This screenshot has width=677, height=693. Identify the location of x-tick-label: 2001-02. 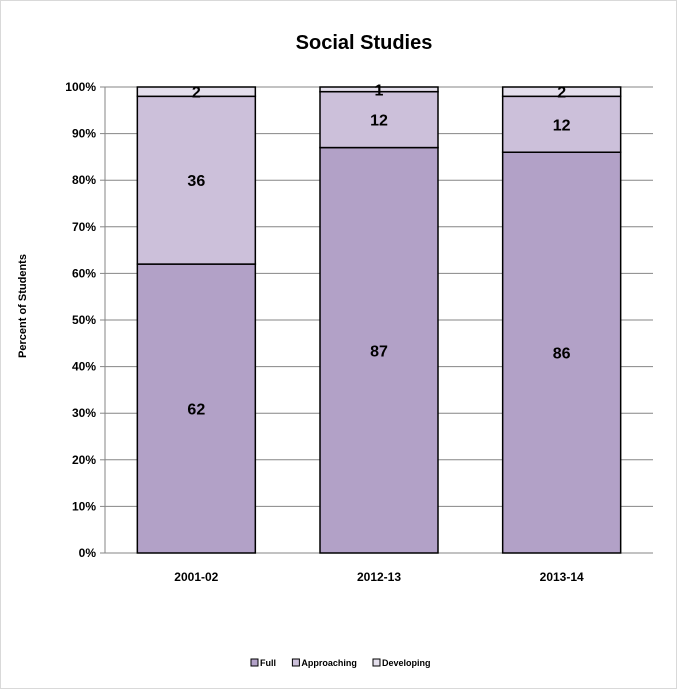
(196, 577).